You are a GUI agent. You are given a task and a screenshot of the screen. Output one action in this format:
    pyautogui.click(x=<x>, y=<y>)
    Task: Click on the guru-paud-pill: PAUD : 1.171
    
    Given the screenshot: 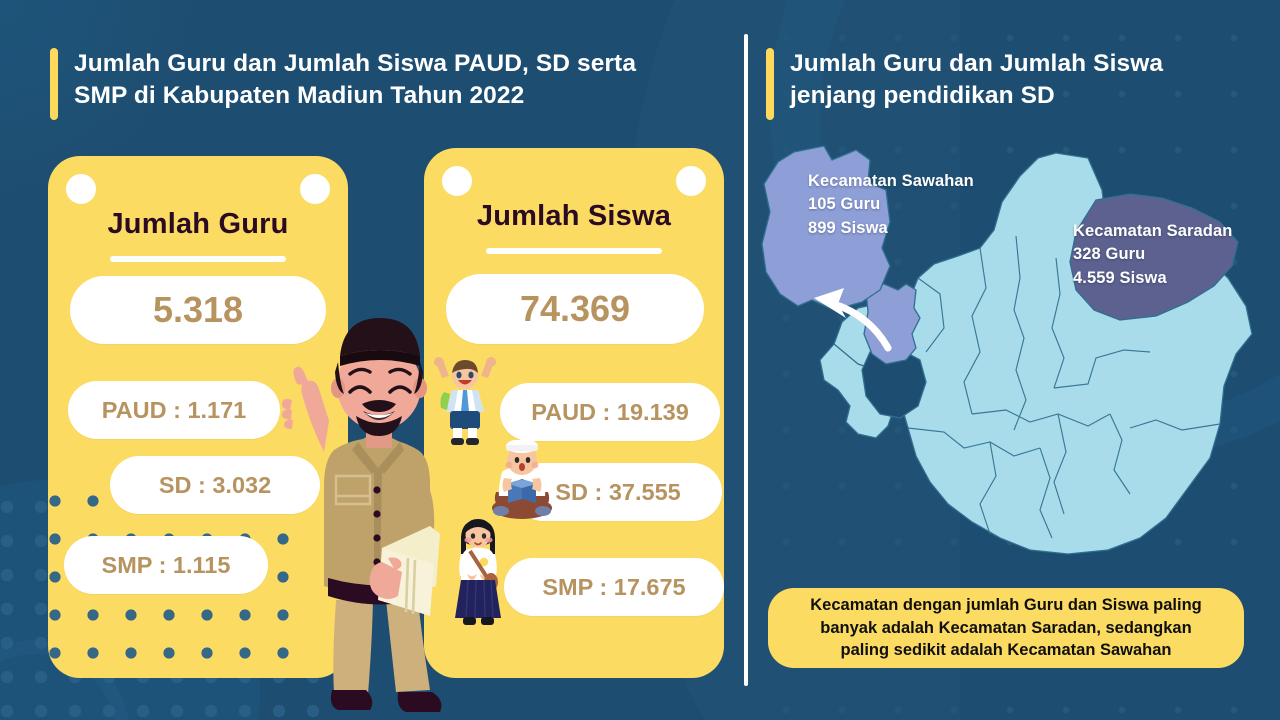 What is the action you would take?
    pyautogui.click(x=174, y=410)
    